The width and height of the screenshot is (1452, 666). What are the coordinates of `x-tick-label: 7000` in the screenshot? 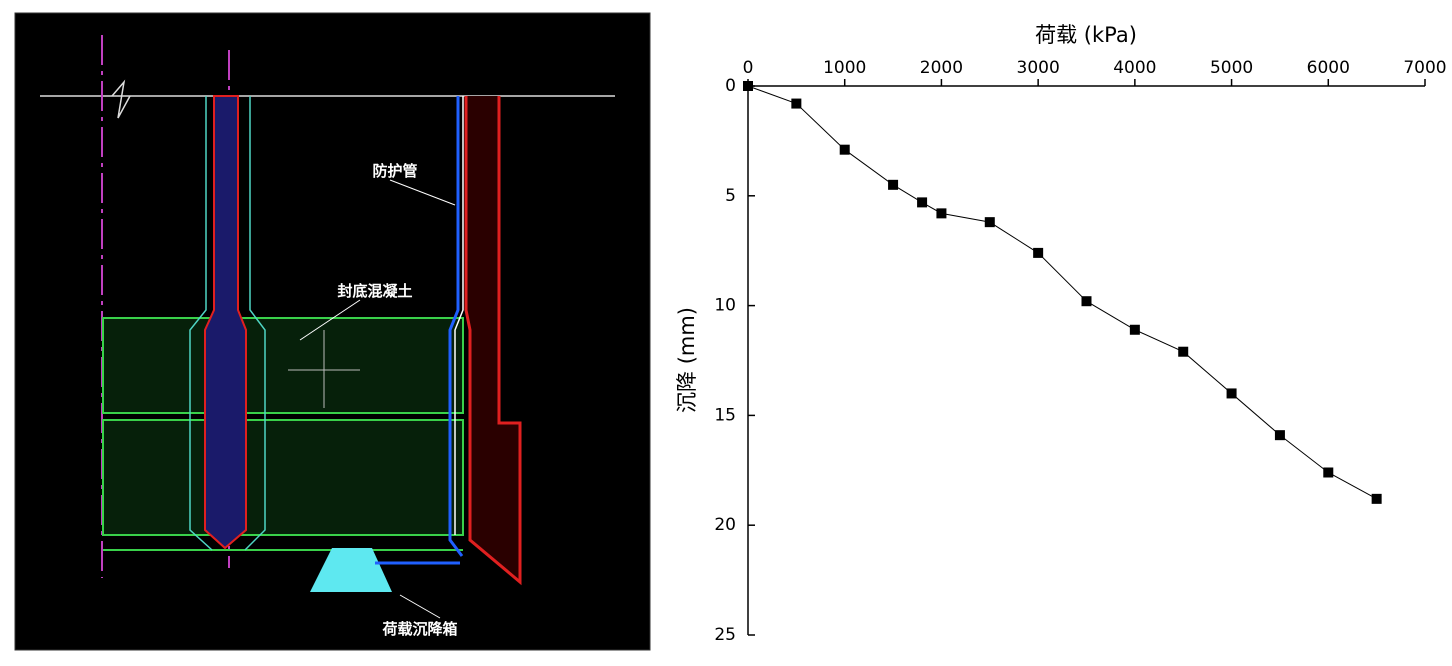 It's located at (1424, 68).